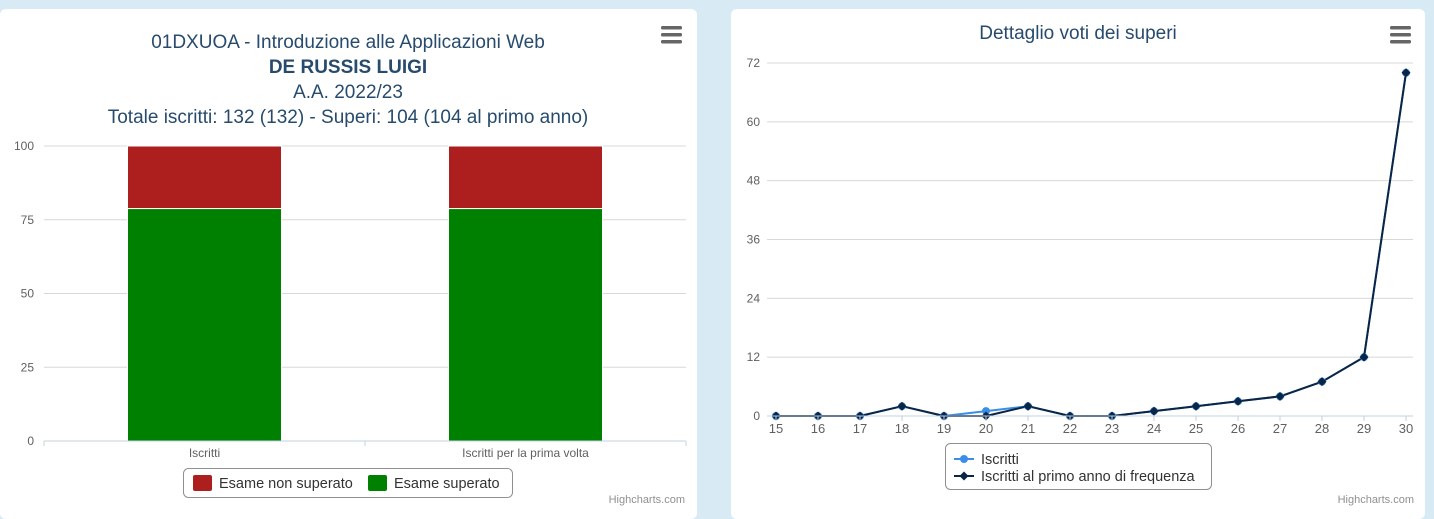 This screenshot has width=1434, height=519. I want to click on legend-label: Esame superato, so click(447, 484).